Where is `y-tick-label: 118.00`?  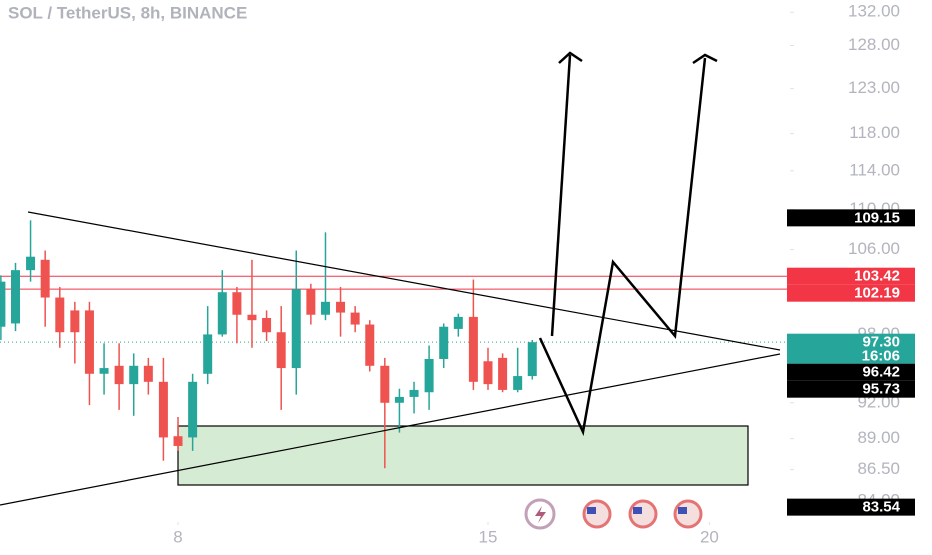 y-tick-label: 118.00 is located at coordinates (874, 132).